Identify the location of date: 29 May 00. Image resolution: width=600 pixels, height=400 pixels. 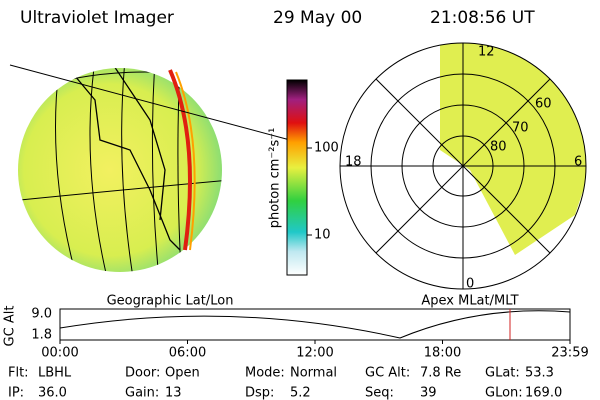
(317, 18).